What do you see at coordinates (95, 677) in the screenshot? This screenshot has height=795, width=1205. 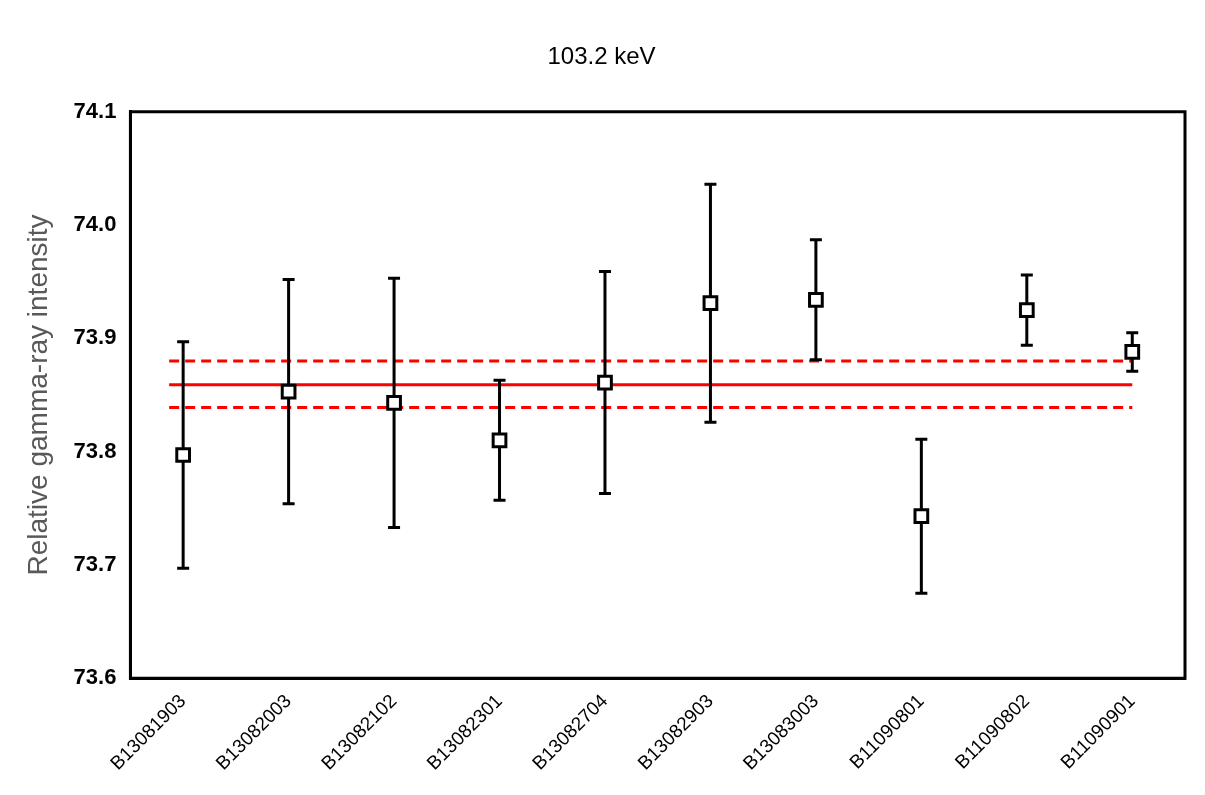 I see `y-tick-label: 73.6` at bounding box center [95, 677].